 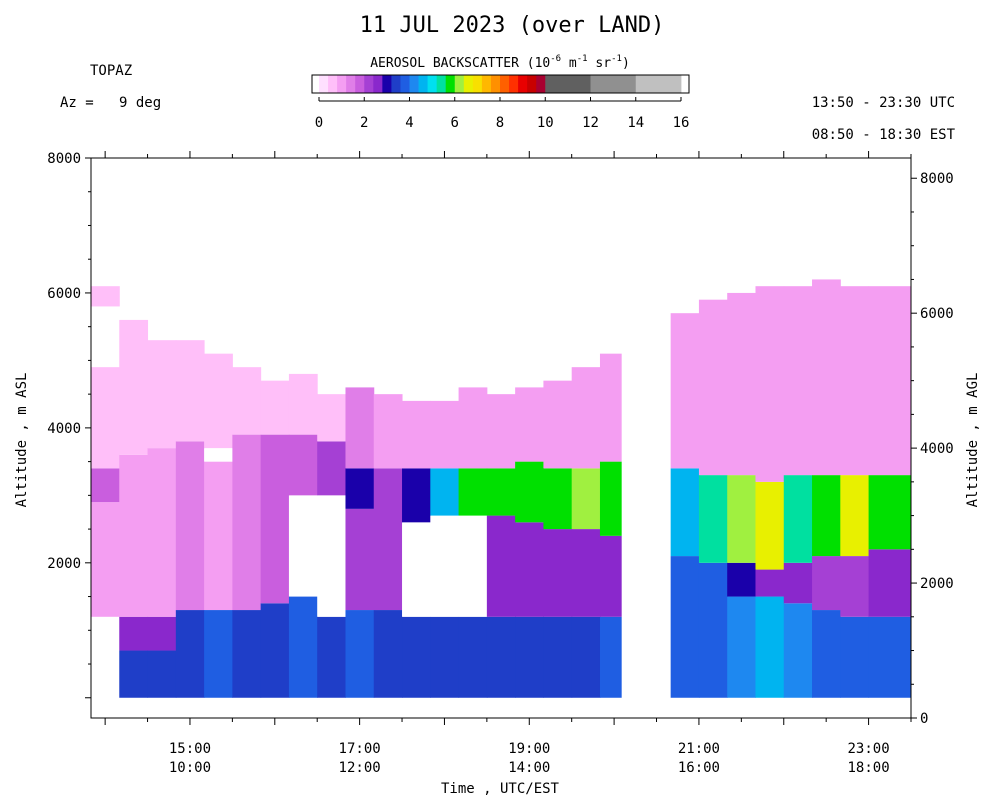 What do you see at coordinates (626, 63) in the screenshot?
I see `colorbar-title-close: )` at bounding box center [626, 63].